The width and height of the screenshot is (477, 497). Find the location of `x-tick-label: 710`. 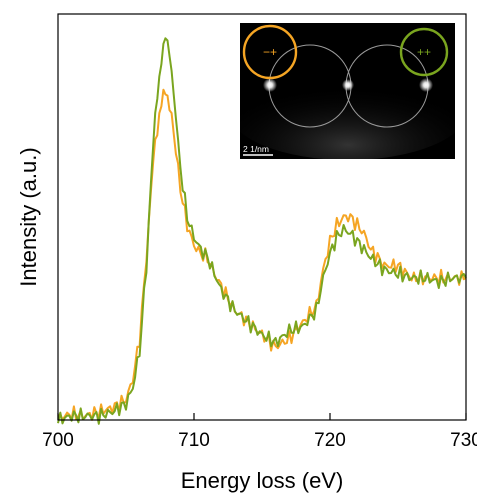

x-tick-label: 710 is located at coordinates (194, 440).